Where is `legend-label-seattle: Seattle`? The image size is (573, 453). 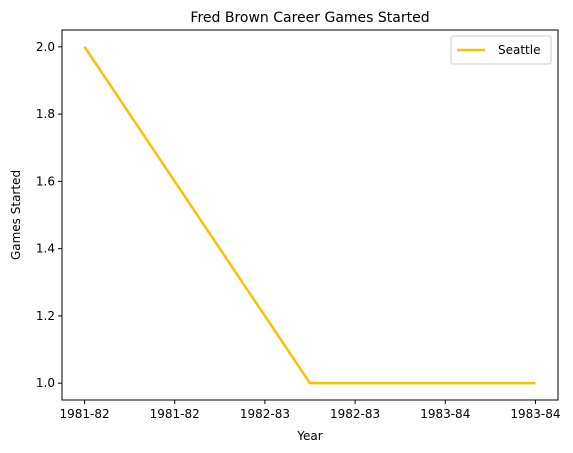
legend-label-seattle: Seattle is located at coordinates (519, 50).